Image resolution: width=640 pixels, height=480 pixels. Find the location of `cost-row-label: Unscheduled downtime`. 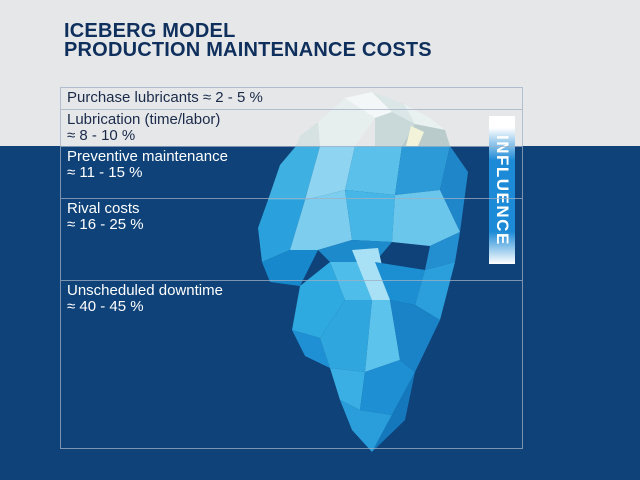

cost-row-label: Unscheduled downtime is located at coordinates (145, 290).